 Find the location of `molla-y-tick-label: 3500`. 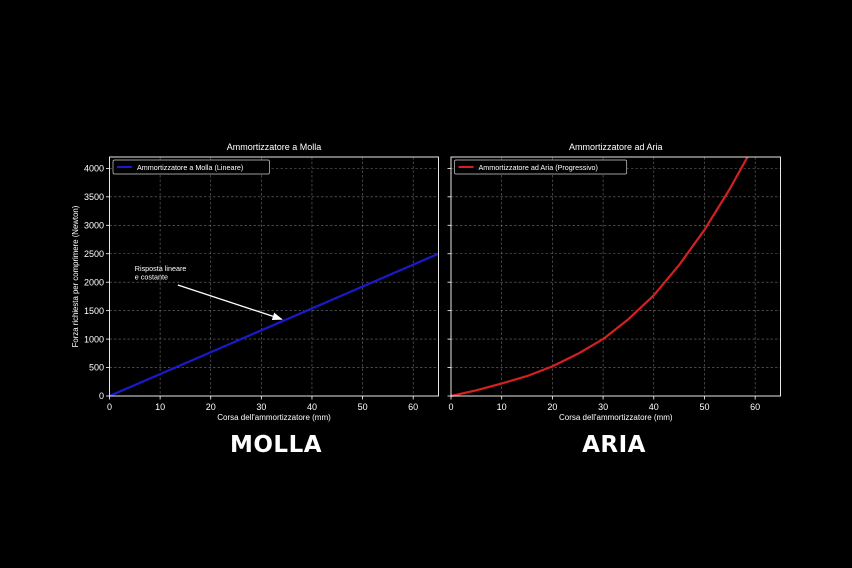

molla-y-tick-label: 3500 is located at coordinates (94, 197).